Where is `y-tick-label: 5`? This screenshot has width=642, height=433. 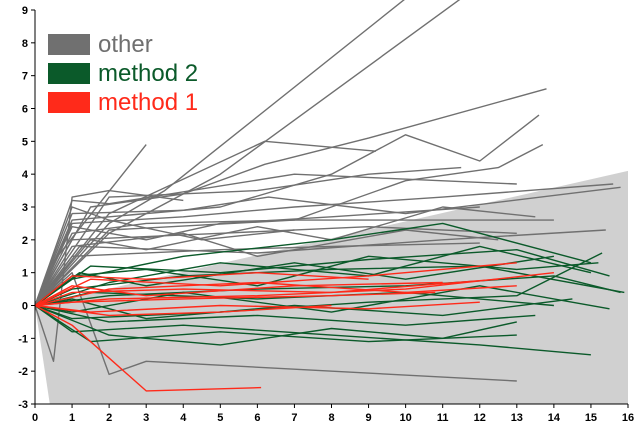 y-tick-label: 5 is located at coordinates (25, 142).